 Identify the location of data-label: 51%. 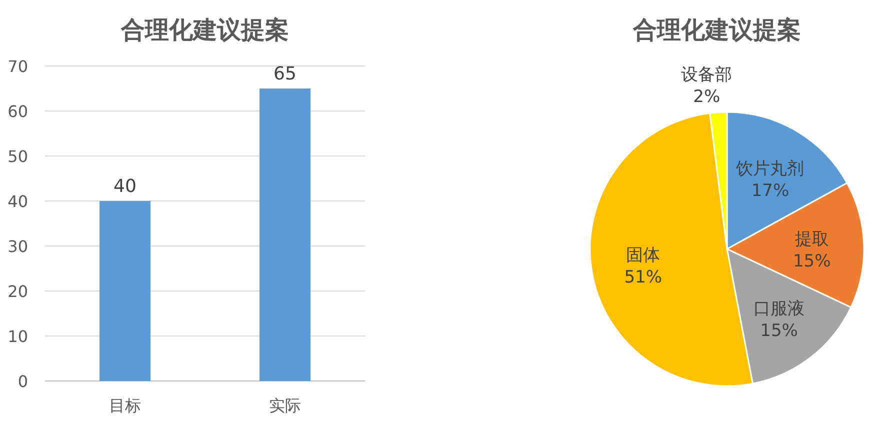
(643, 277).